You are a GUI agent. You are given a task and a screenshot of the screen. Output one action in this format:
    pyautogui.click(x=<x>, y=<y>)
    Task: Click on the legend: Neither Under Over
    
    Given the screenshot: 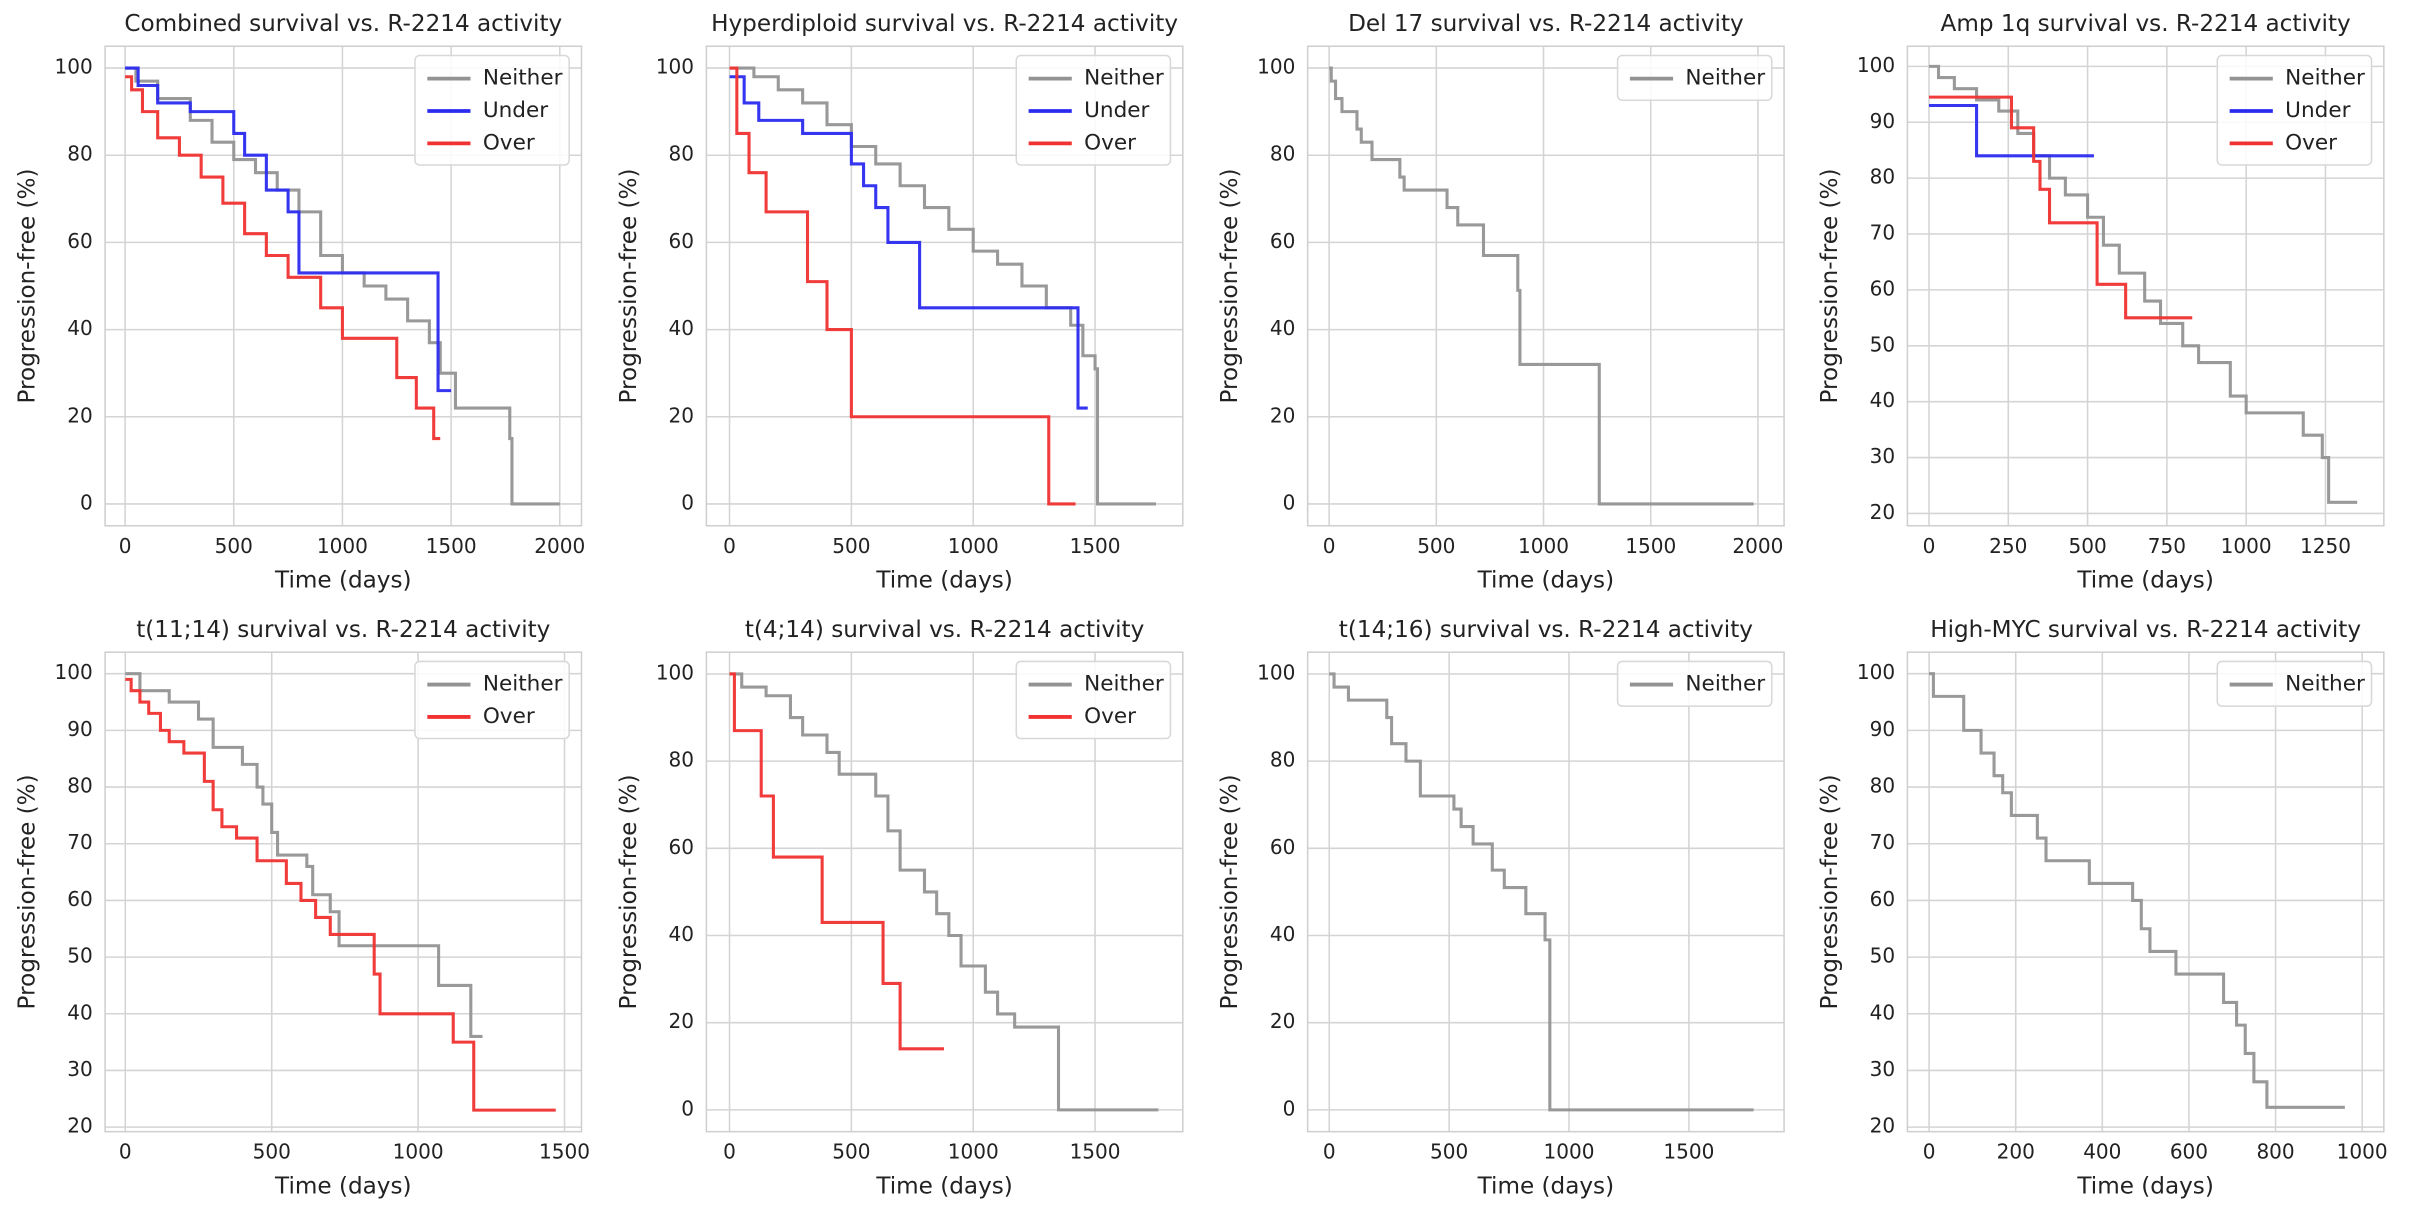 What is the action you would take?
    pyautogui.click(x=1093, y=110)
    